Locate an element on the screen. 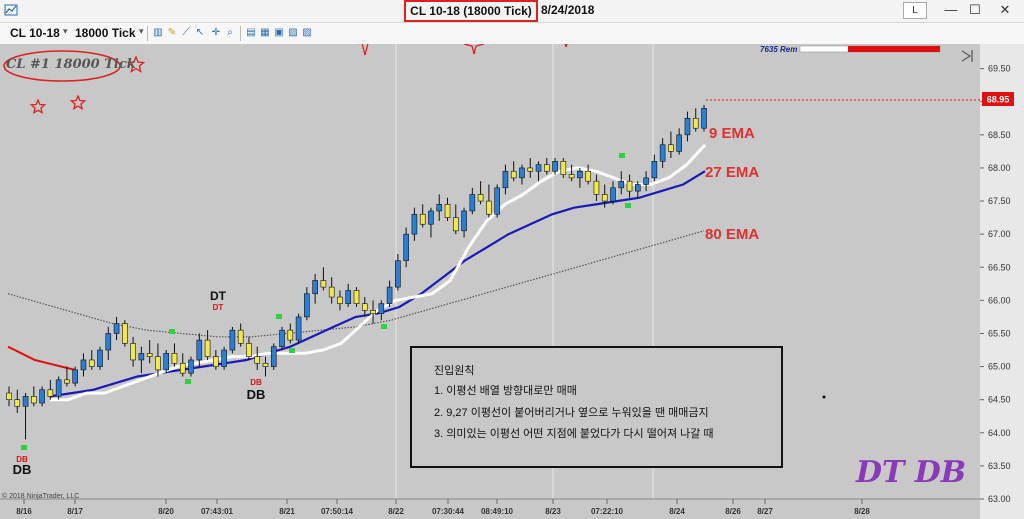 This screenshot has width=1024, height=519. x-tick-label: 8/23 is located at coordinates (553, 511).